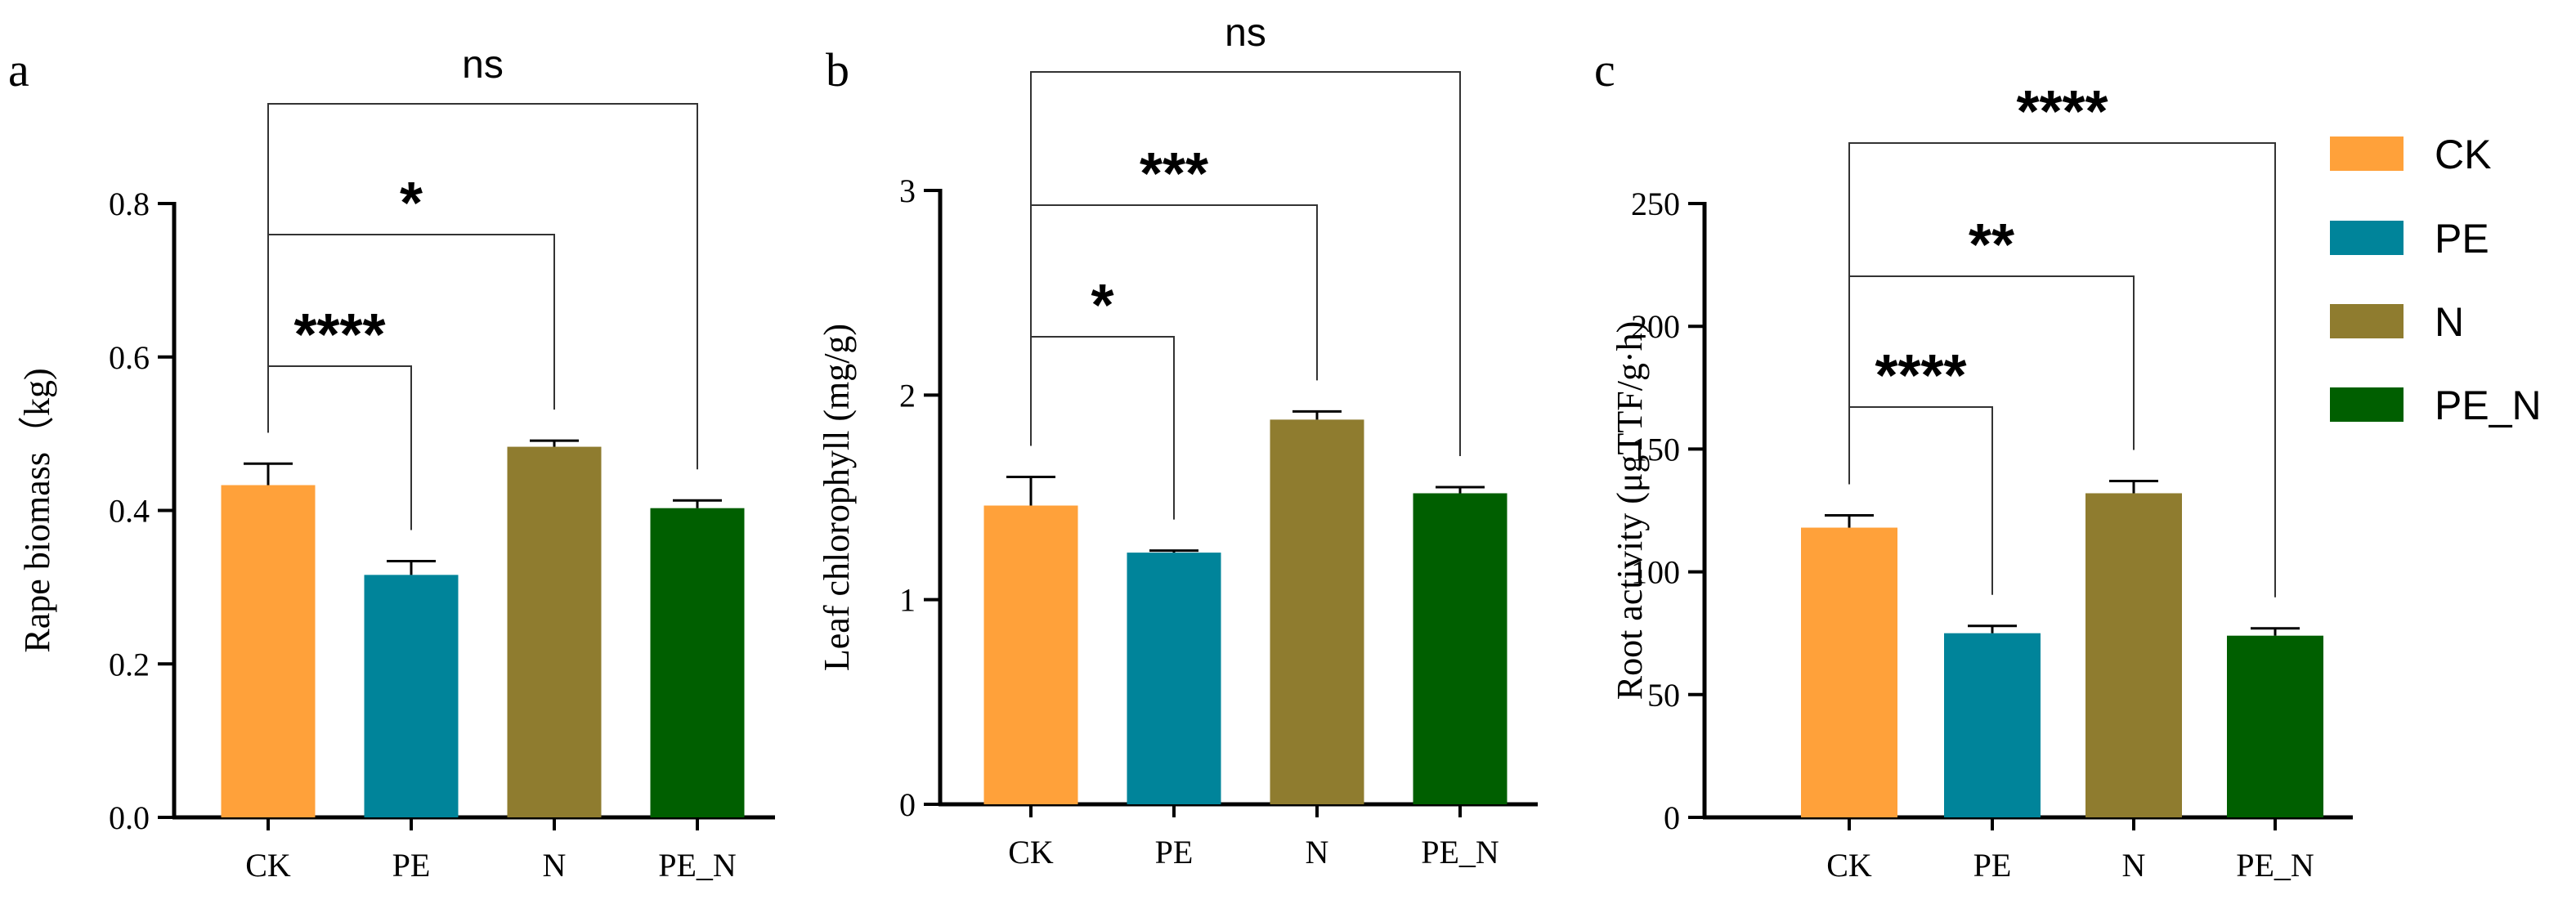 Image resolution: width=2576 pixels, height=913 pixels. Describe the element at coordinates (1656, 572) in the screenshot. I see `y-tick-label: 100` at that location.